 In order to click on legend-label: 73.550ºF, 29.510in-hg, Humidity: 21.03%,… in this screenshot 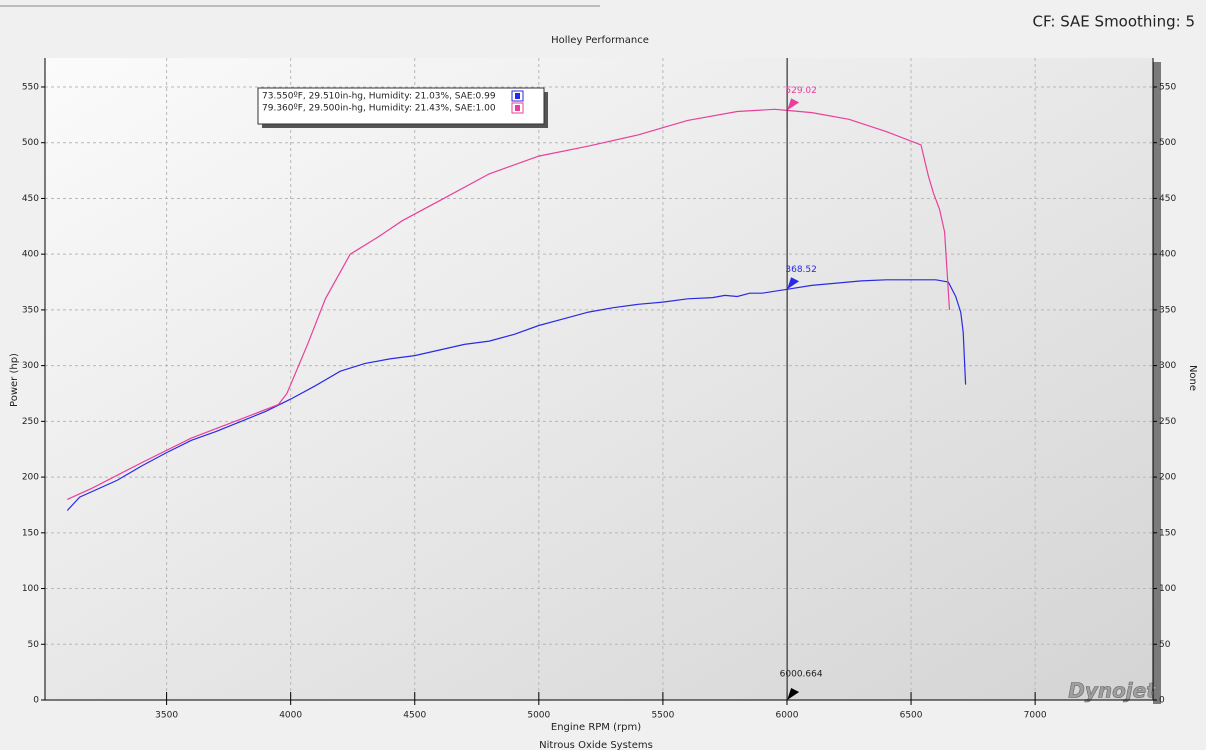, I will do `click(379, 97)`.